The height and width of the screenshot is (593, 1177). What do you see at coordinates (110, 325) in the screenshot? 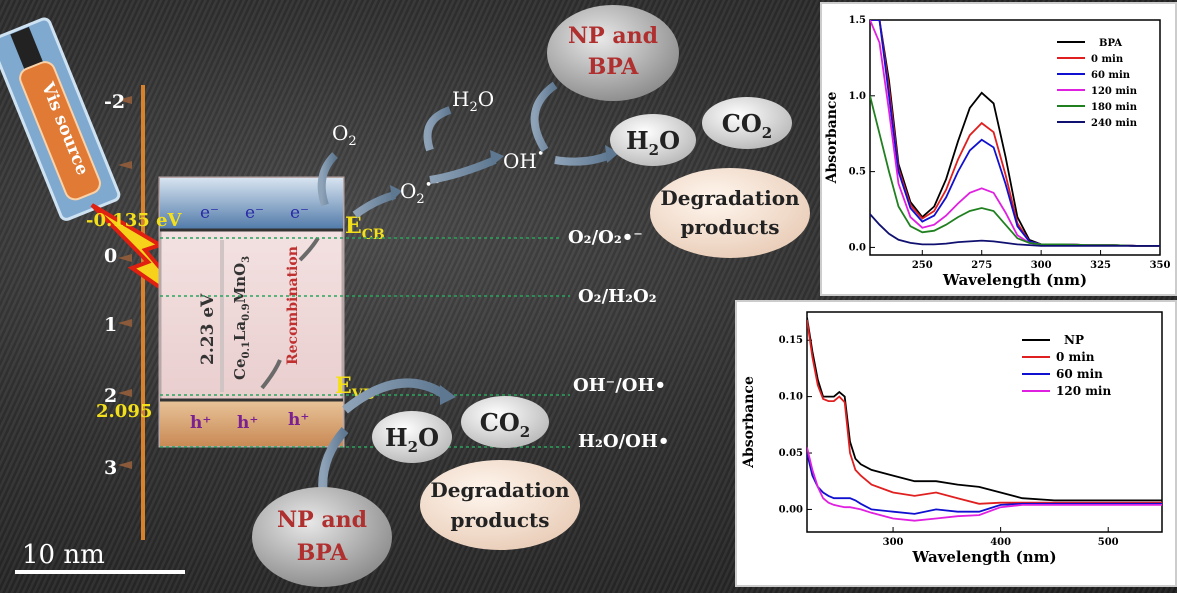
I see `tick-1: 1` at bounding box center [110, 325].